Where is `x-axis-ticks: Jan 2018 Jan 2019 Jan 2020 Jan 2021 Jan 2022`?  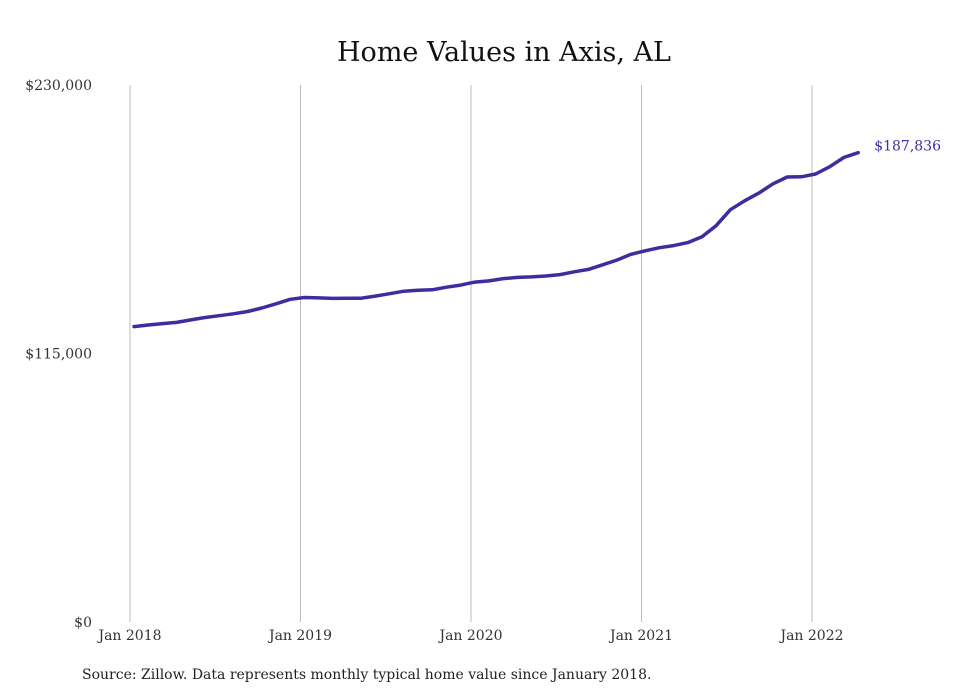 x-axis-ticks: Jan 2018 Jan 2019 Jan 2020 Jan 2021 Jan 2022 is located at coordinates (469, 636).